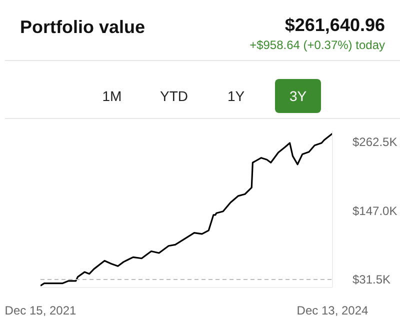 This screenshot has width=400, height=325. I want to click on x-tick-label: Dec 13, 2024, so click(332, 311).